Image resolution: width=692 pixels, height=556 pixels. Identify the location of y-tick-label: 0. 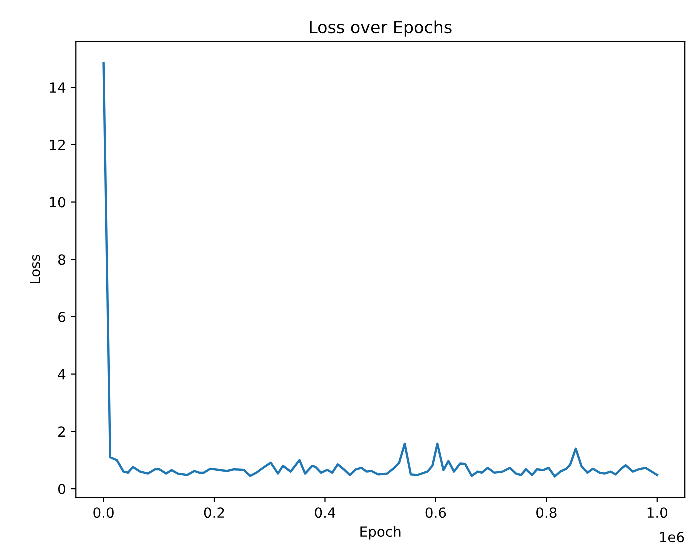
(62, 489).